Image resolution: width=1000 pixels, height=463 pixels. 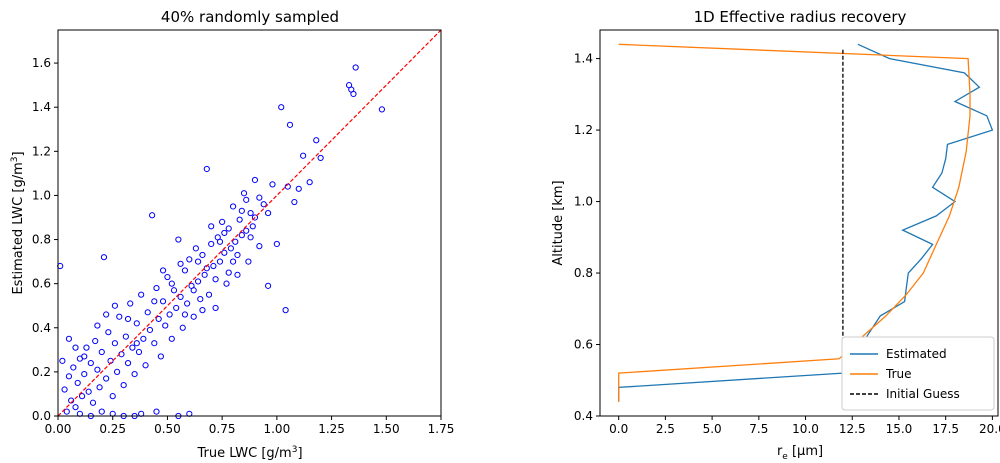 What do you see at coordinates (583, 59) in the screenshot?
I see `y-tick-label: 1.4` at bounding box center [583, 59].